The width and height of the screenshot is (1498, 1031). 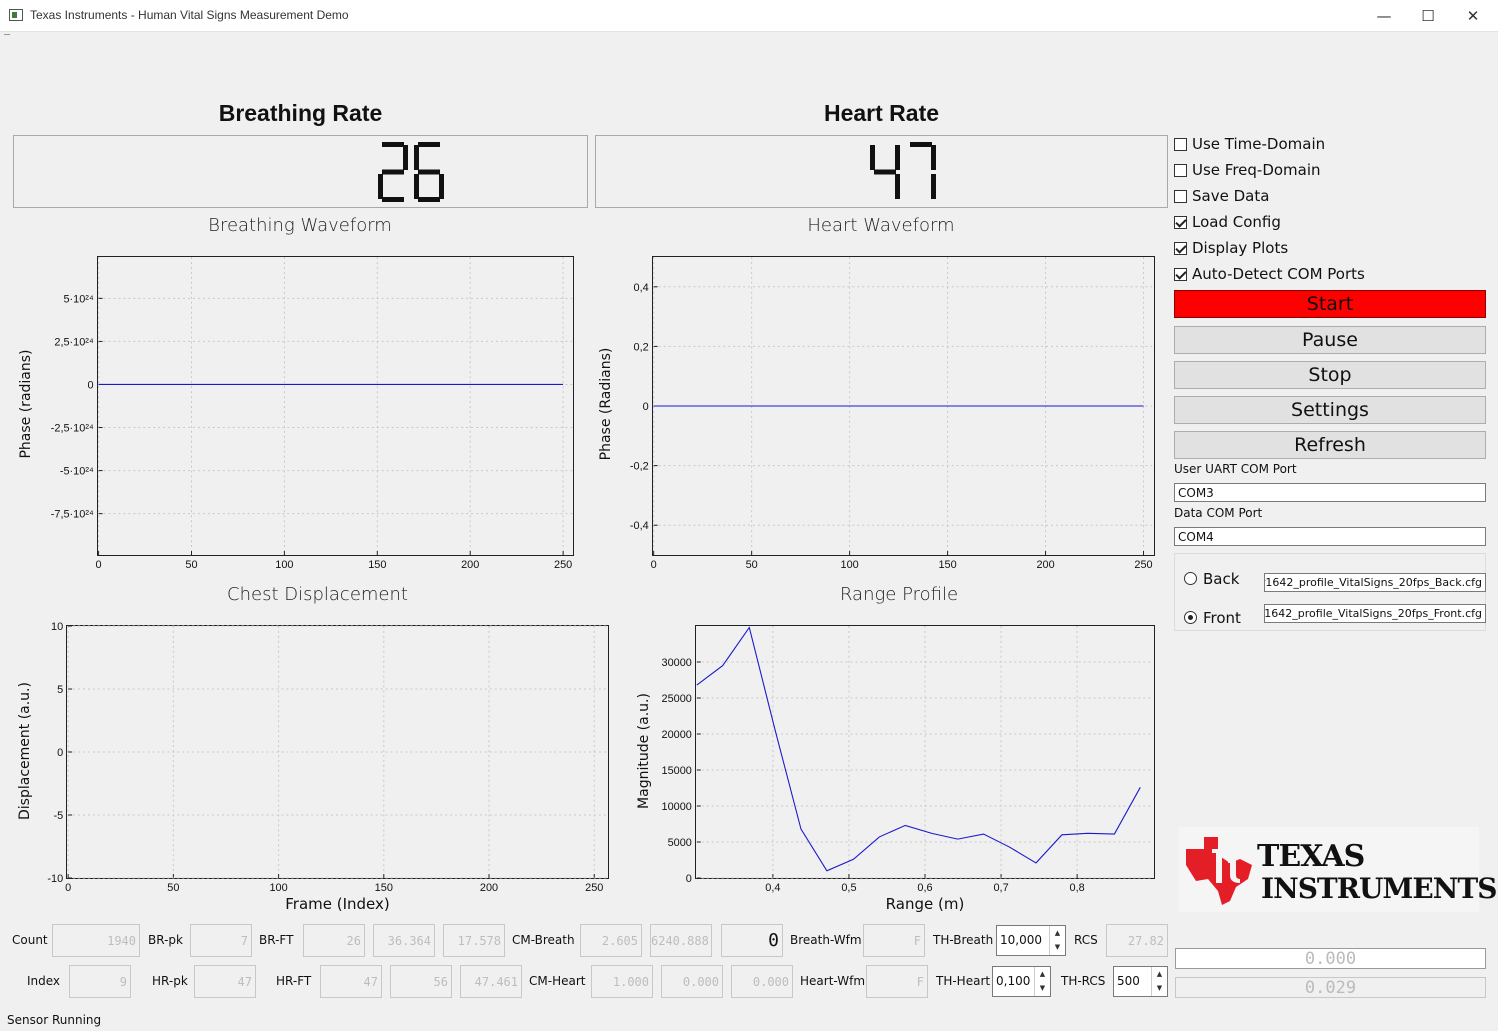 I want to click on breathing-rate-title: Breathing Rate, so click(x=300, y=113).